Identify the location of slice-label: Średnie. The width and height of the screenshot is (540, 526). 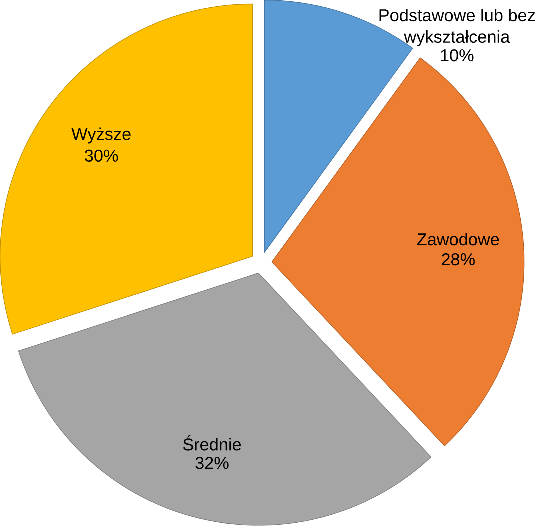
(212, 443).